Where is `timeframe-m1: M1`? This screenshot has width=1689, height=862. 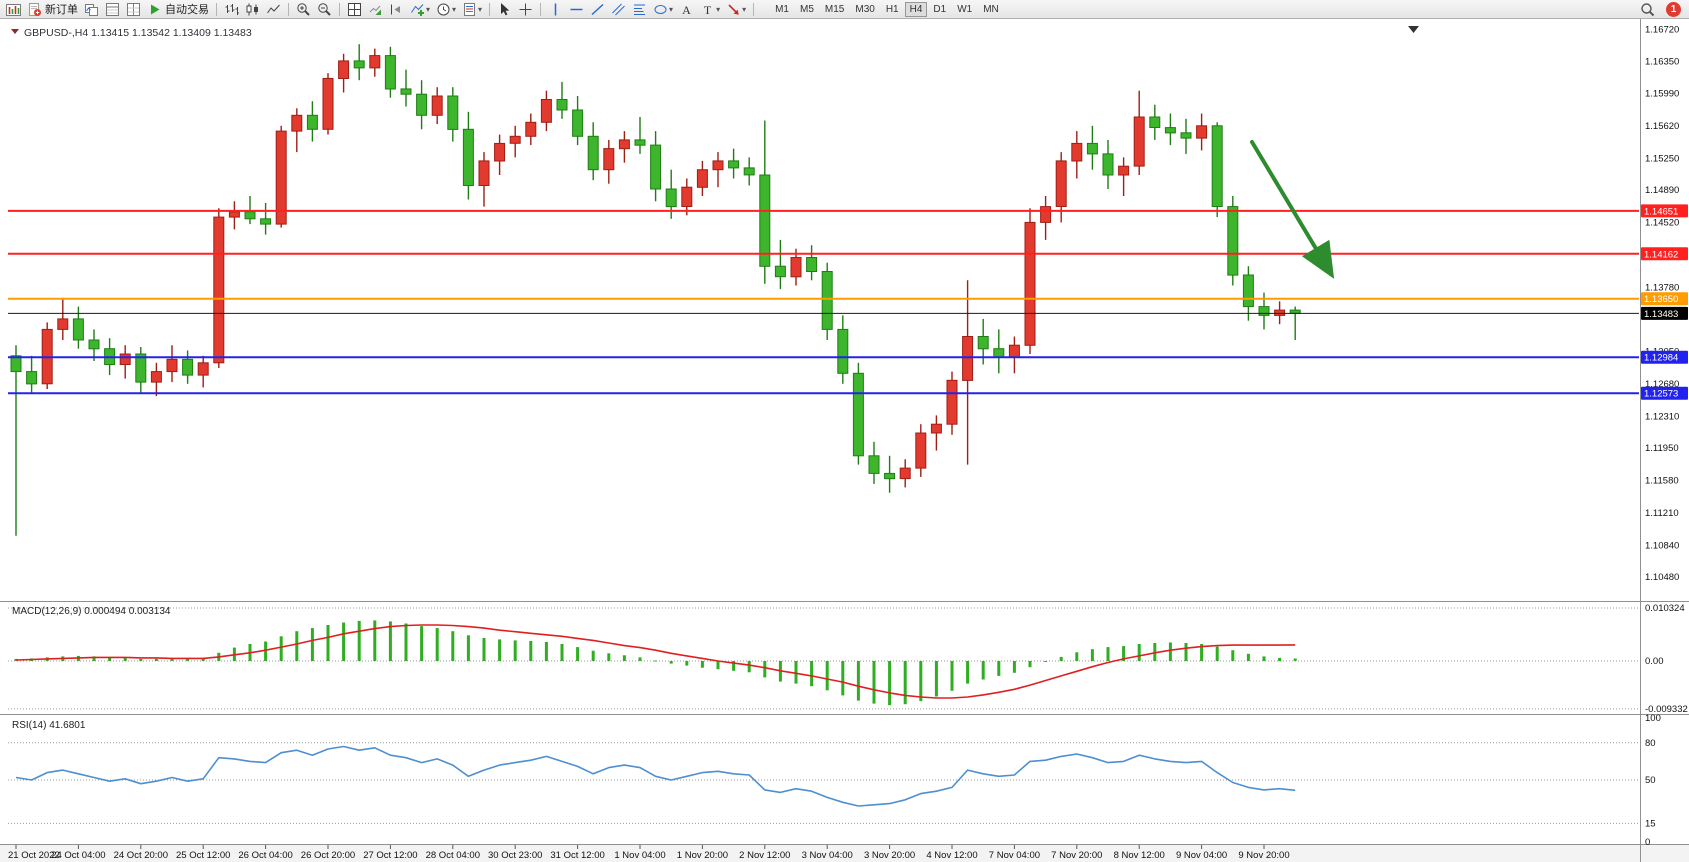
timeframe-m1: M1 is located at coordinates (782, 9).